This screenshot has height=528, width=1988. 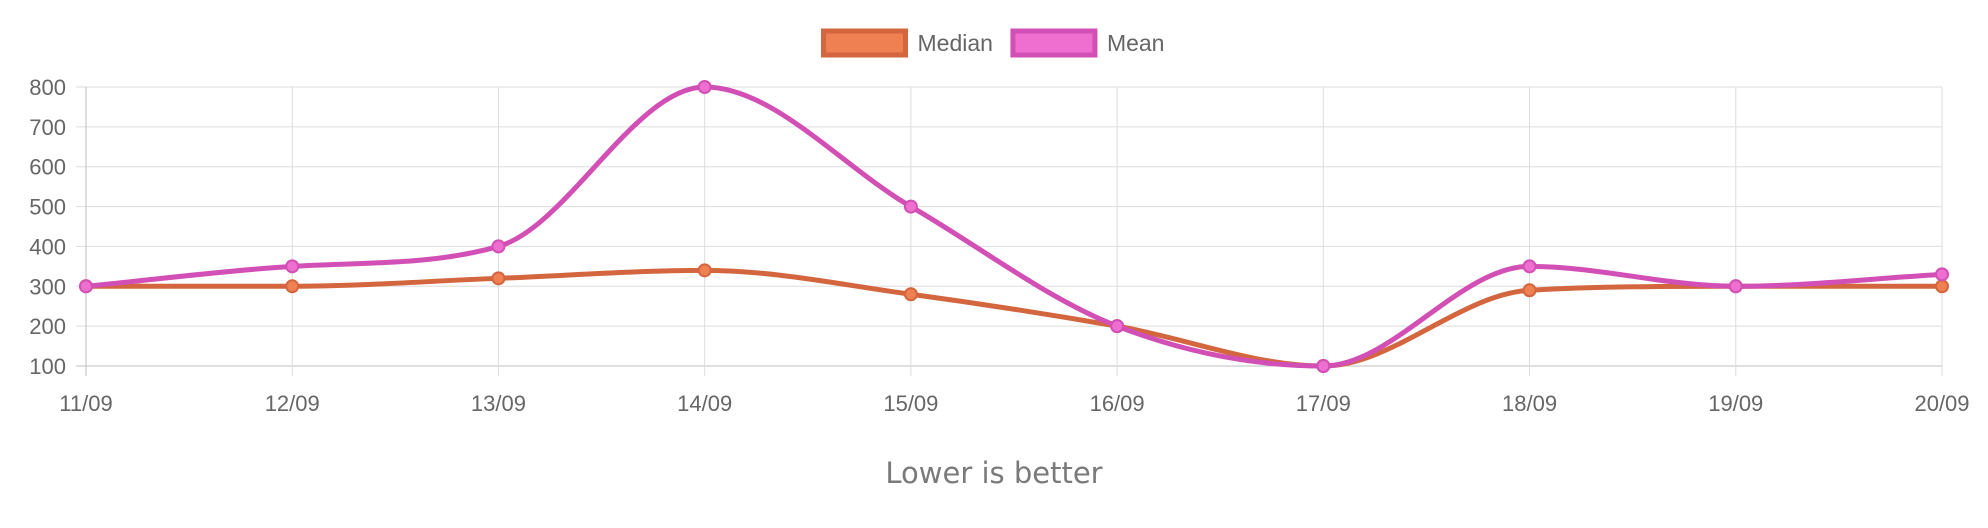 What do you see at coordinates (994, 473) in the screenshot?
I see `chart-caption: Lower is better` at bounding box center [994, 473].